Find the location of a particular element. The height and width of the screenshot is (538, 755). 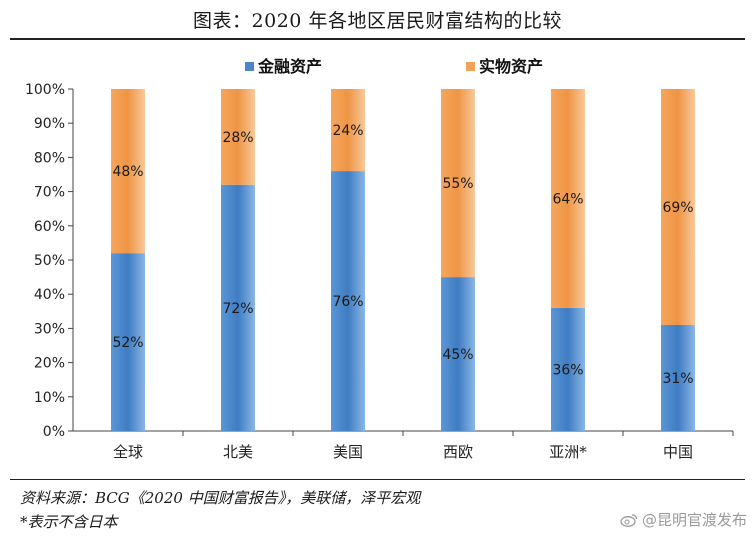

notes: 资料来源：BCG《2020 中国财富报告》，美联储，泽平宏观 *表示不含日本 is located at coordinates (220, 510).